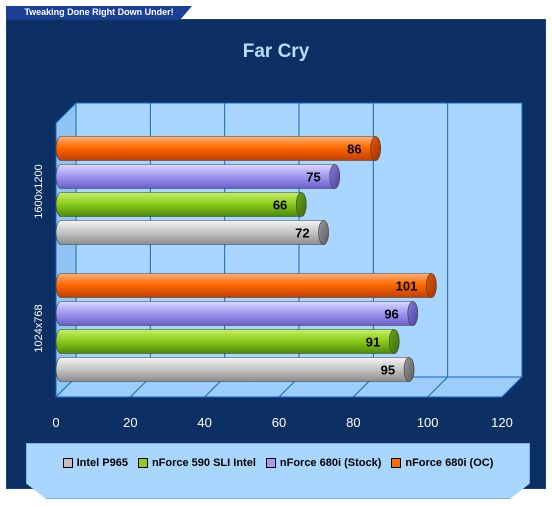 This screenshot has height=507, width=552. I want to click on data-label-1600x1200-1: 66, so click(280, 205).